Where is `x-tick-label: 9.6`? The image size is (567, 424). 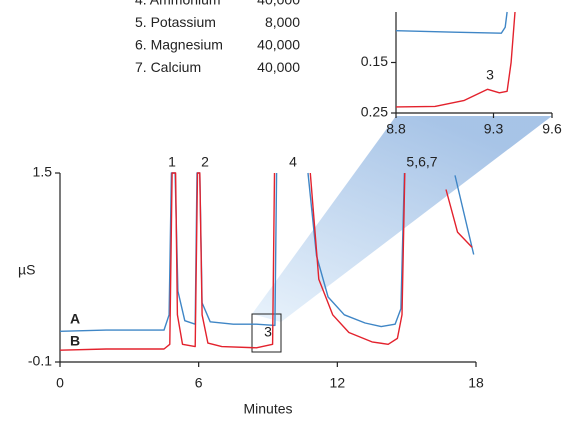 x-tick-label: 9.6 is located at coordinates (552, 129).